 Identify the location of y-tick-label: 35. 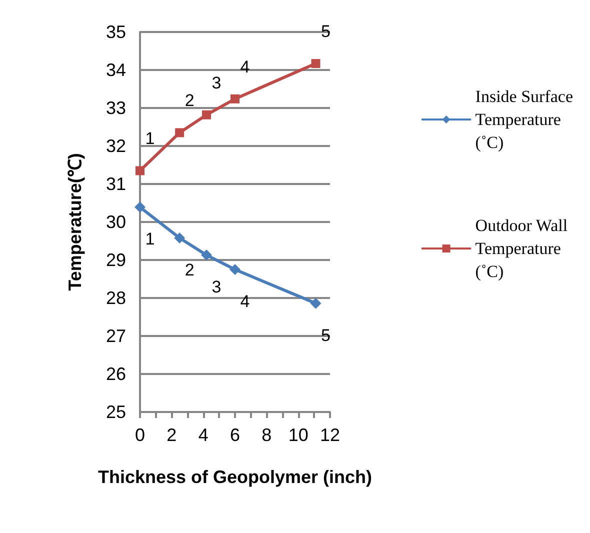
(116, 32).